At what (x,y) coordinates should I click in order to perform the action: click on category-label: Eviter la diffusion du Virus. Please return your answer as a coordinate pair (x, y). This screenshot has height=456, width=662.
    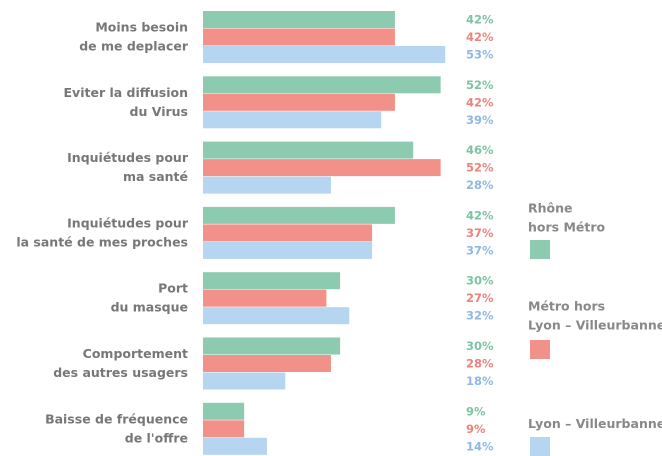
    Looking at the image, I should click on (126, 101).